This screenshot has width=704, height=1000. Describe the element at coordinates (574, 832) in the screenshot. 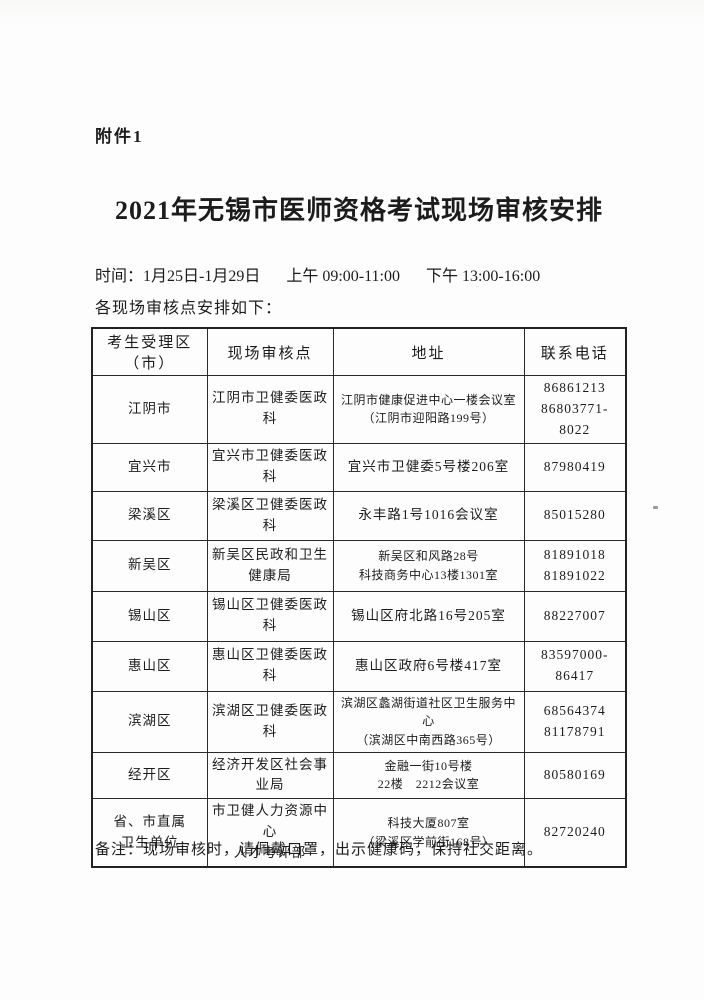

I see `phone-line: 82720240` at that location.